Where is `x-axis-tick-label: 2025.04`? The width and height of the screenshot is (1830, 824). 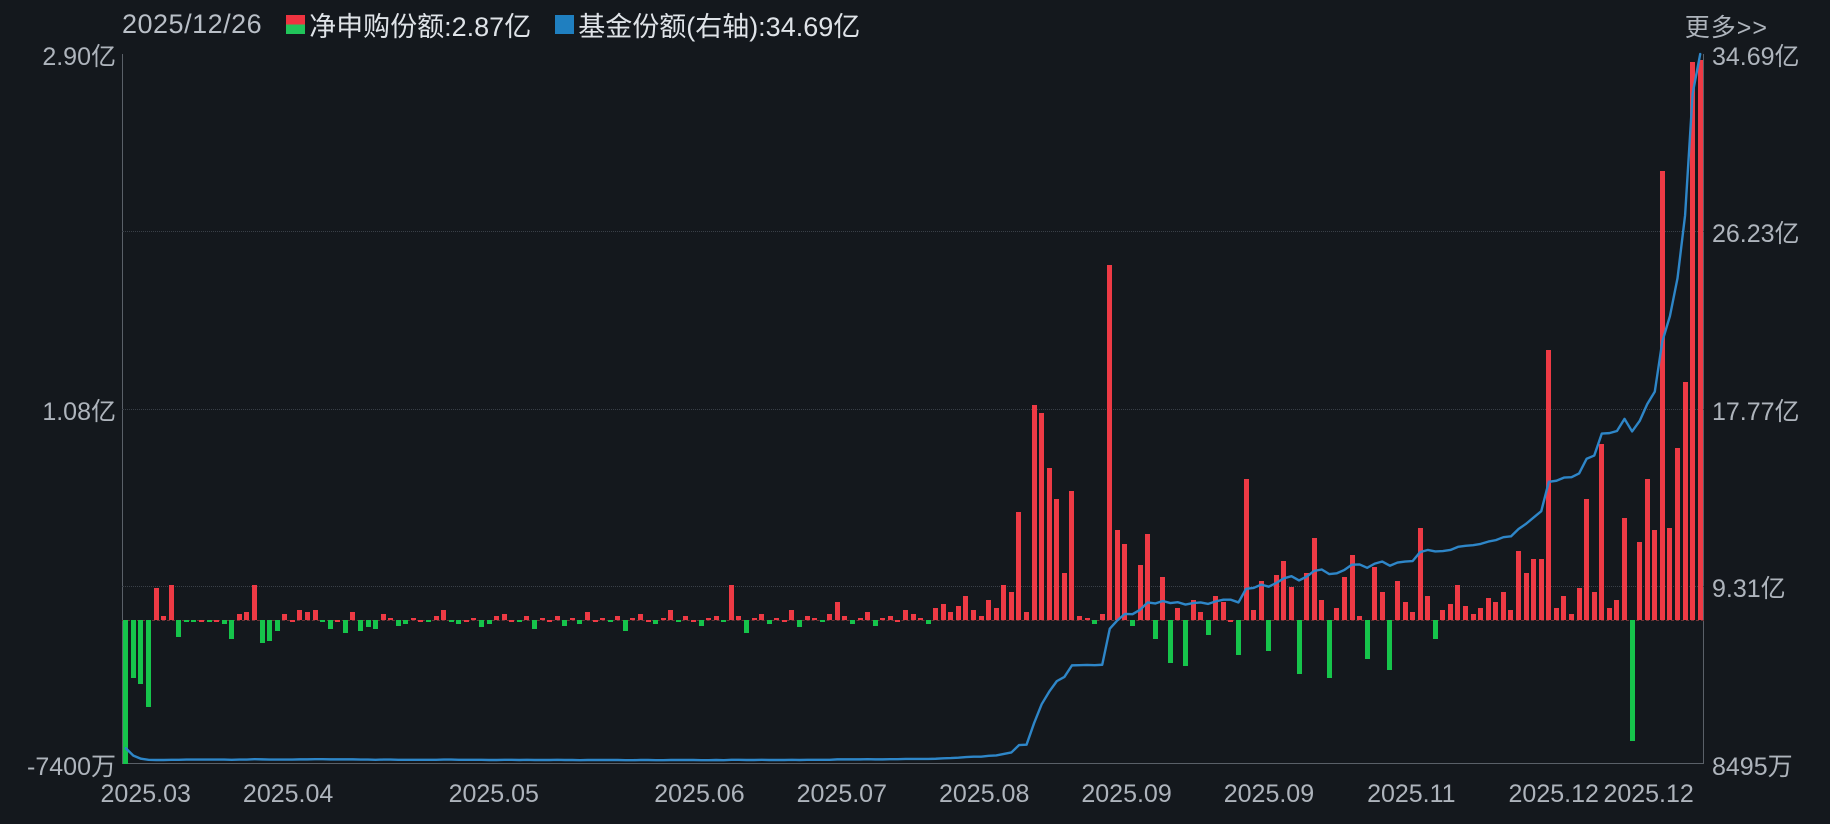 x-axis-tick-label: 2025.04 is located at coordinates (288, 794).